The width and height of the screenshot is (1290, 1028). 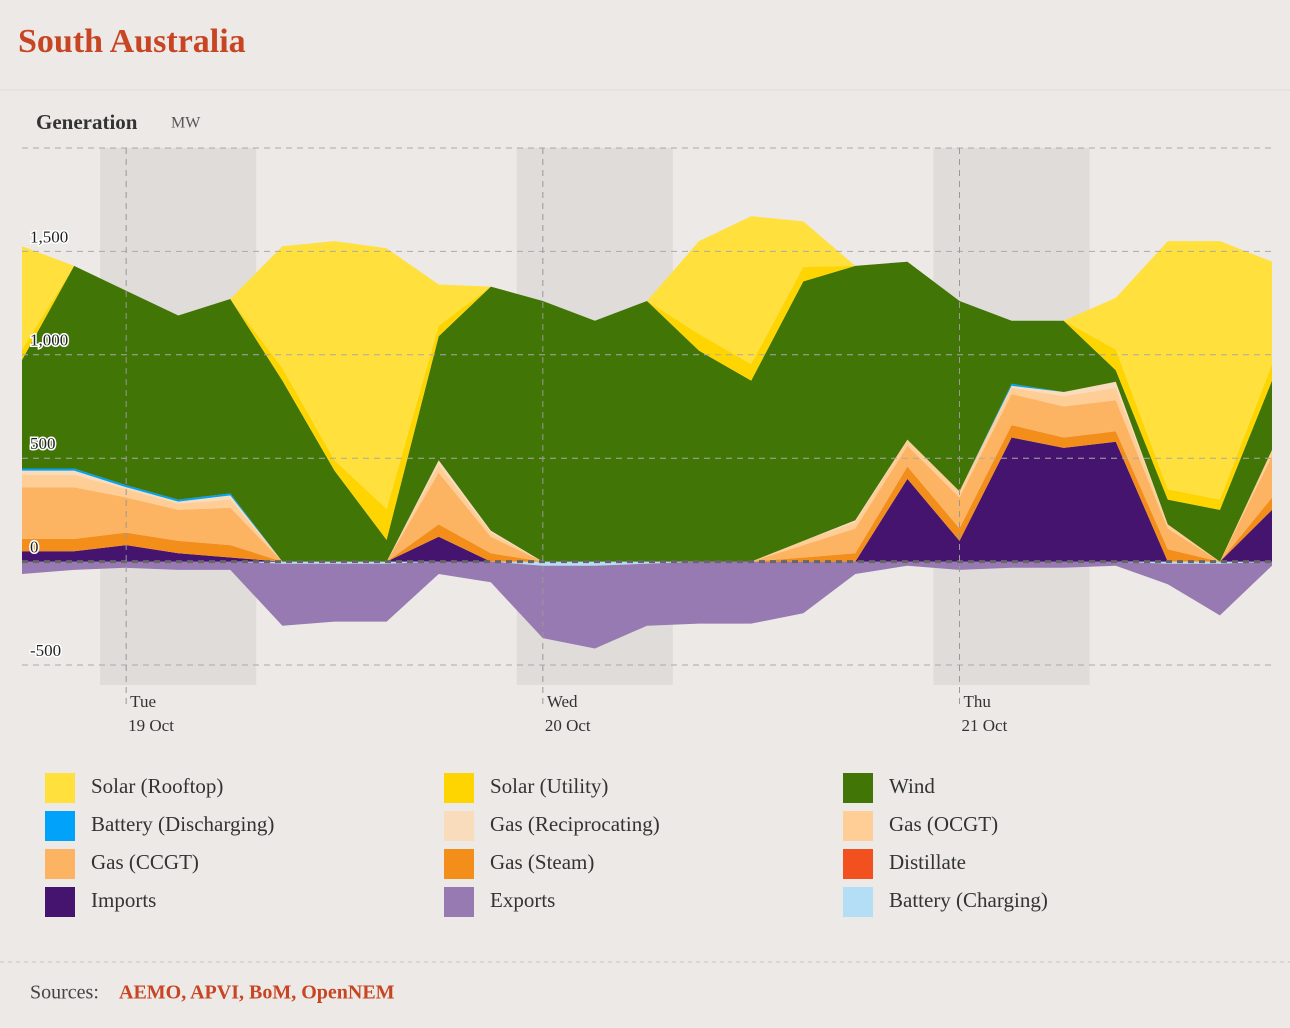 I want to click on legend-label: Battery (Charging), so click(x=968, y=900).